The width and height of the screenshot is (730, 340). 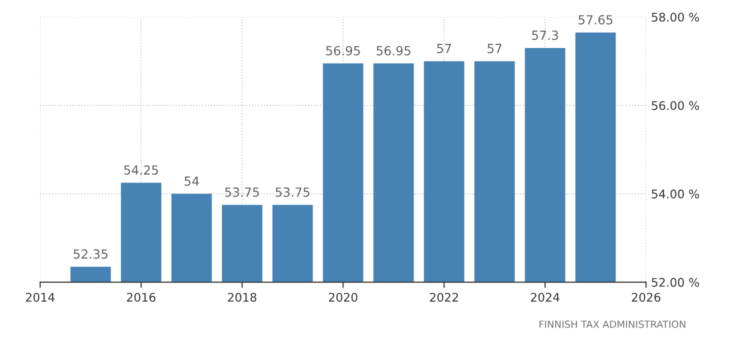 What do you see at coordinates (545, 35) in the screenshot?
I see `data-label: 57.3` at bounding box center [545, 35].